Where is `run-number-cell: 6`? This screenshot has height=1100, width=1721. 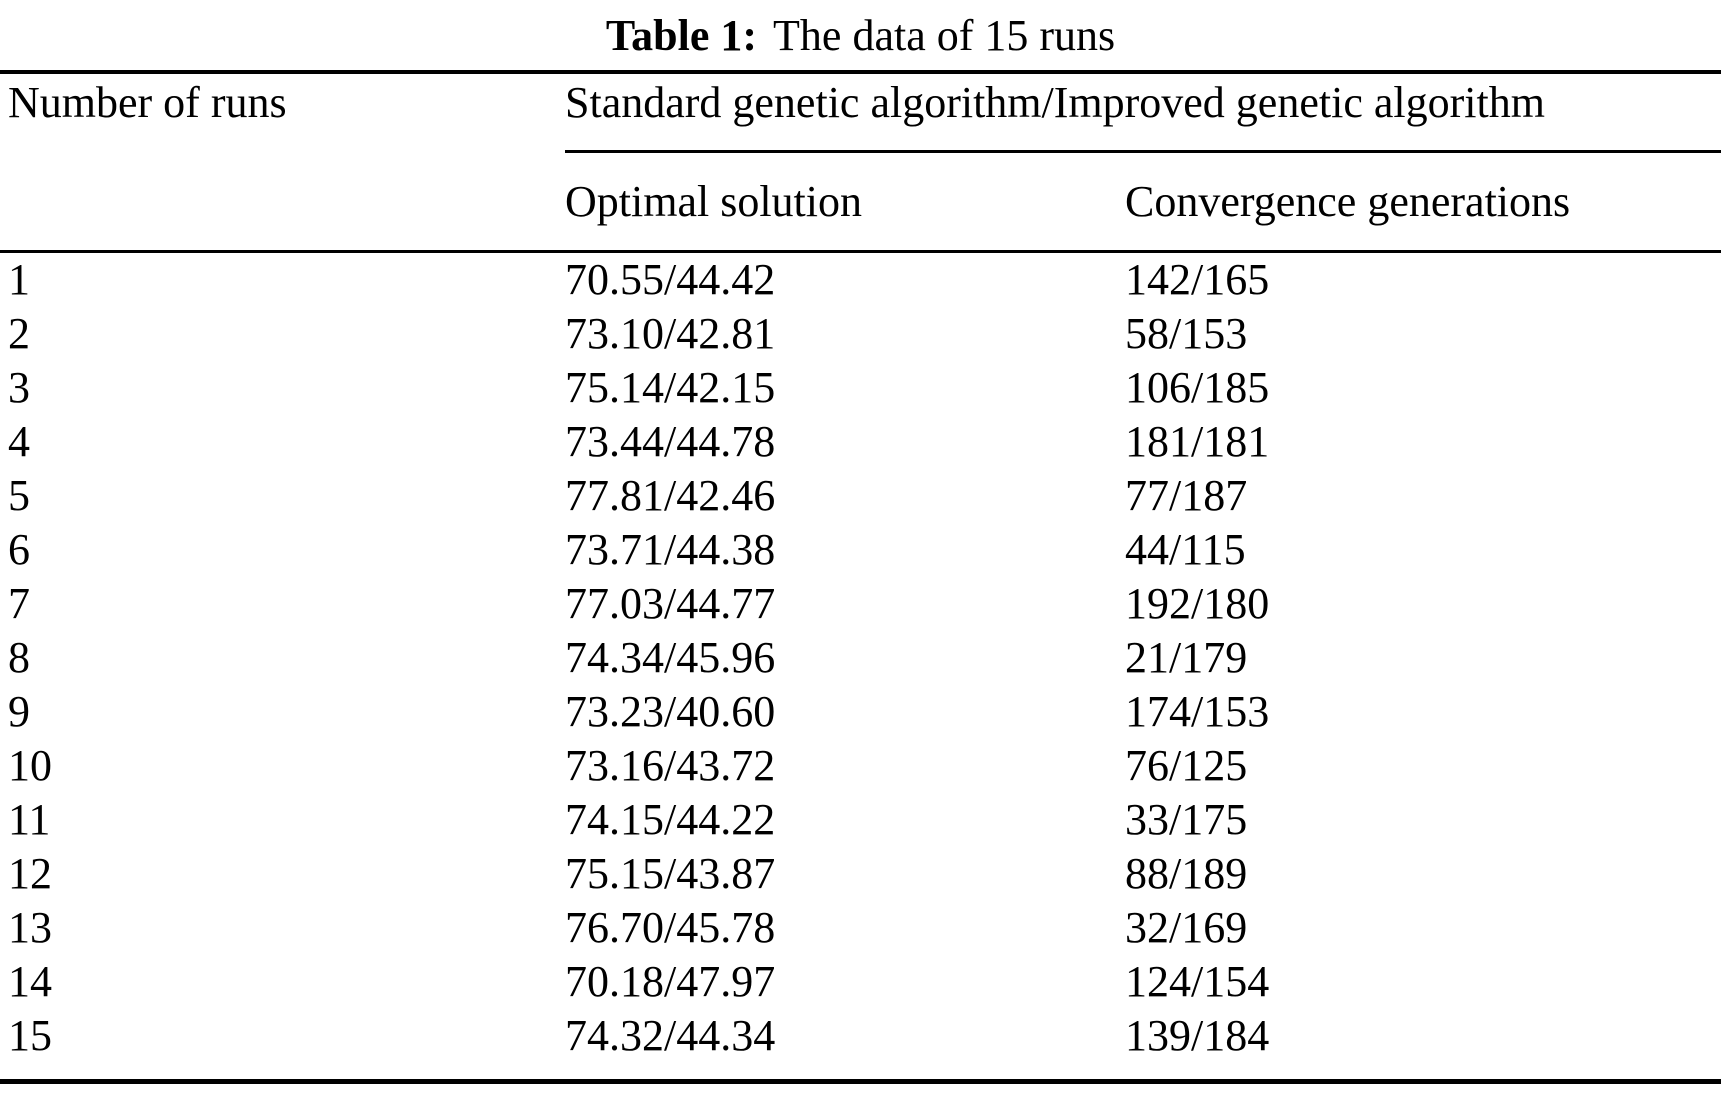 run-number-cell: 6 is located at coordinates (19, 549).